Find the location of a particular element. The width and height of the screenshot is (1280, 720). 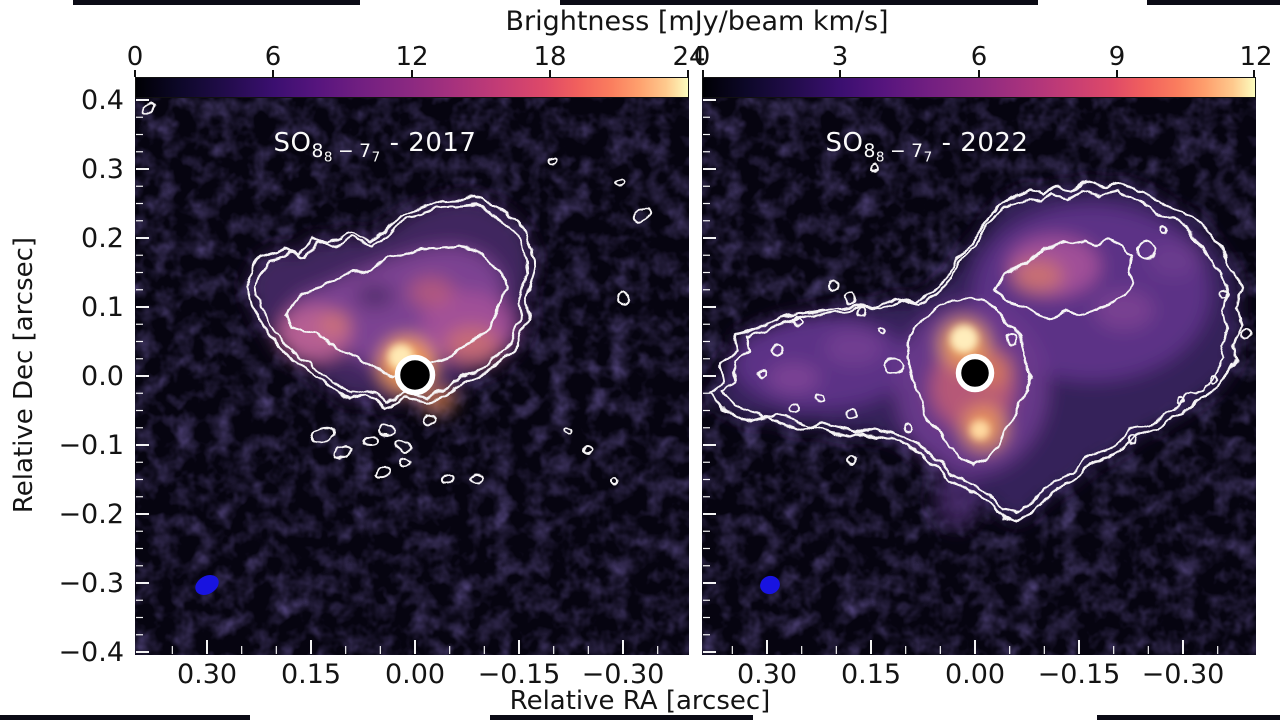

epoch-year: - 2022 is located at coordinates (985, 143).